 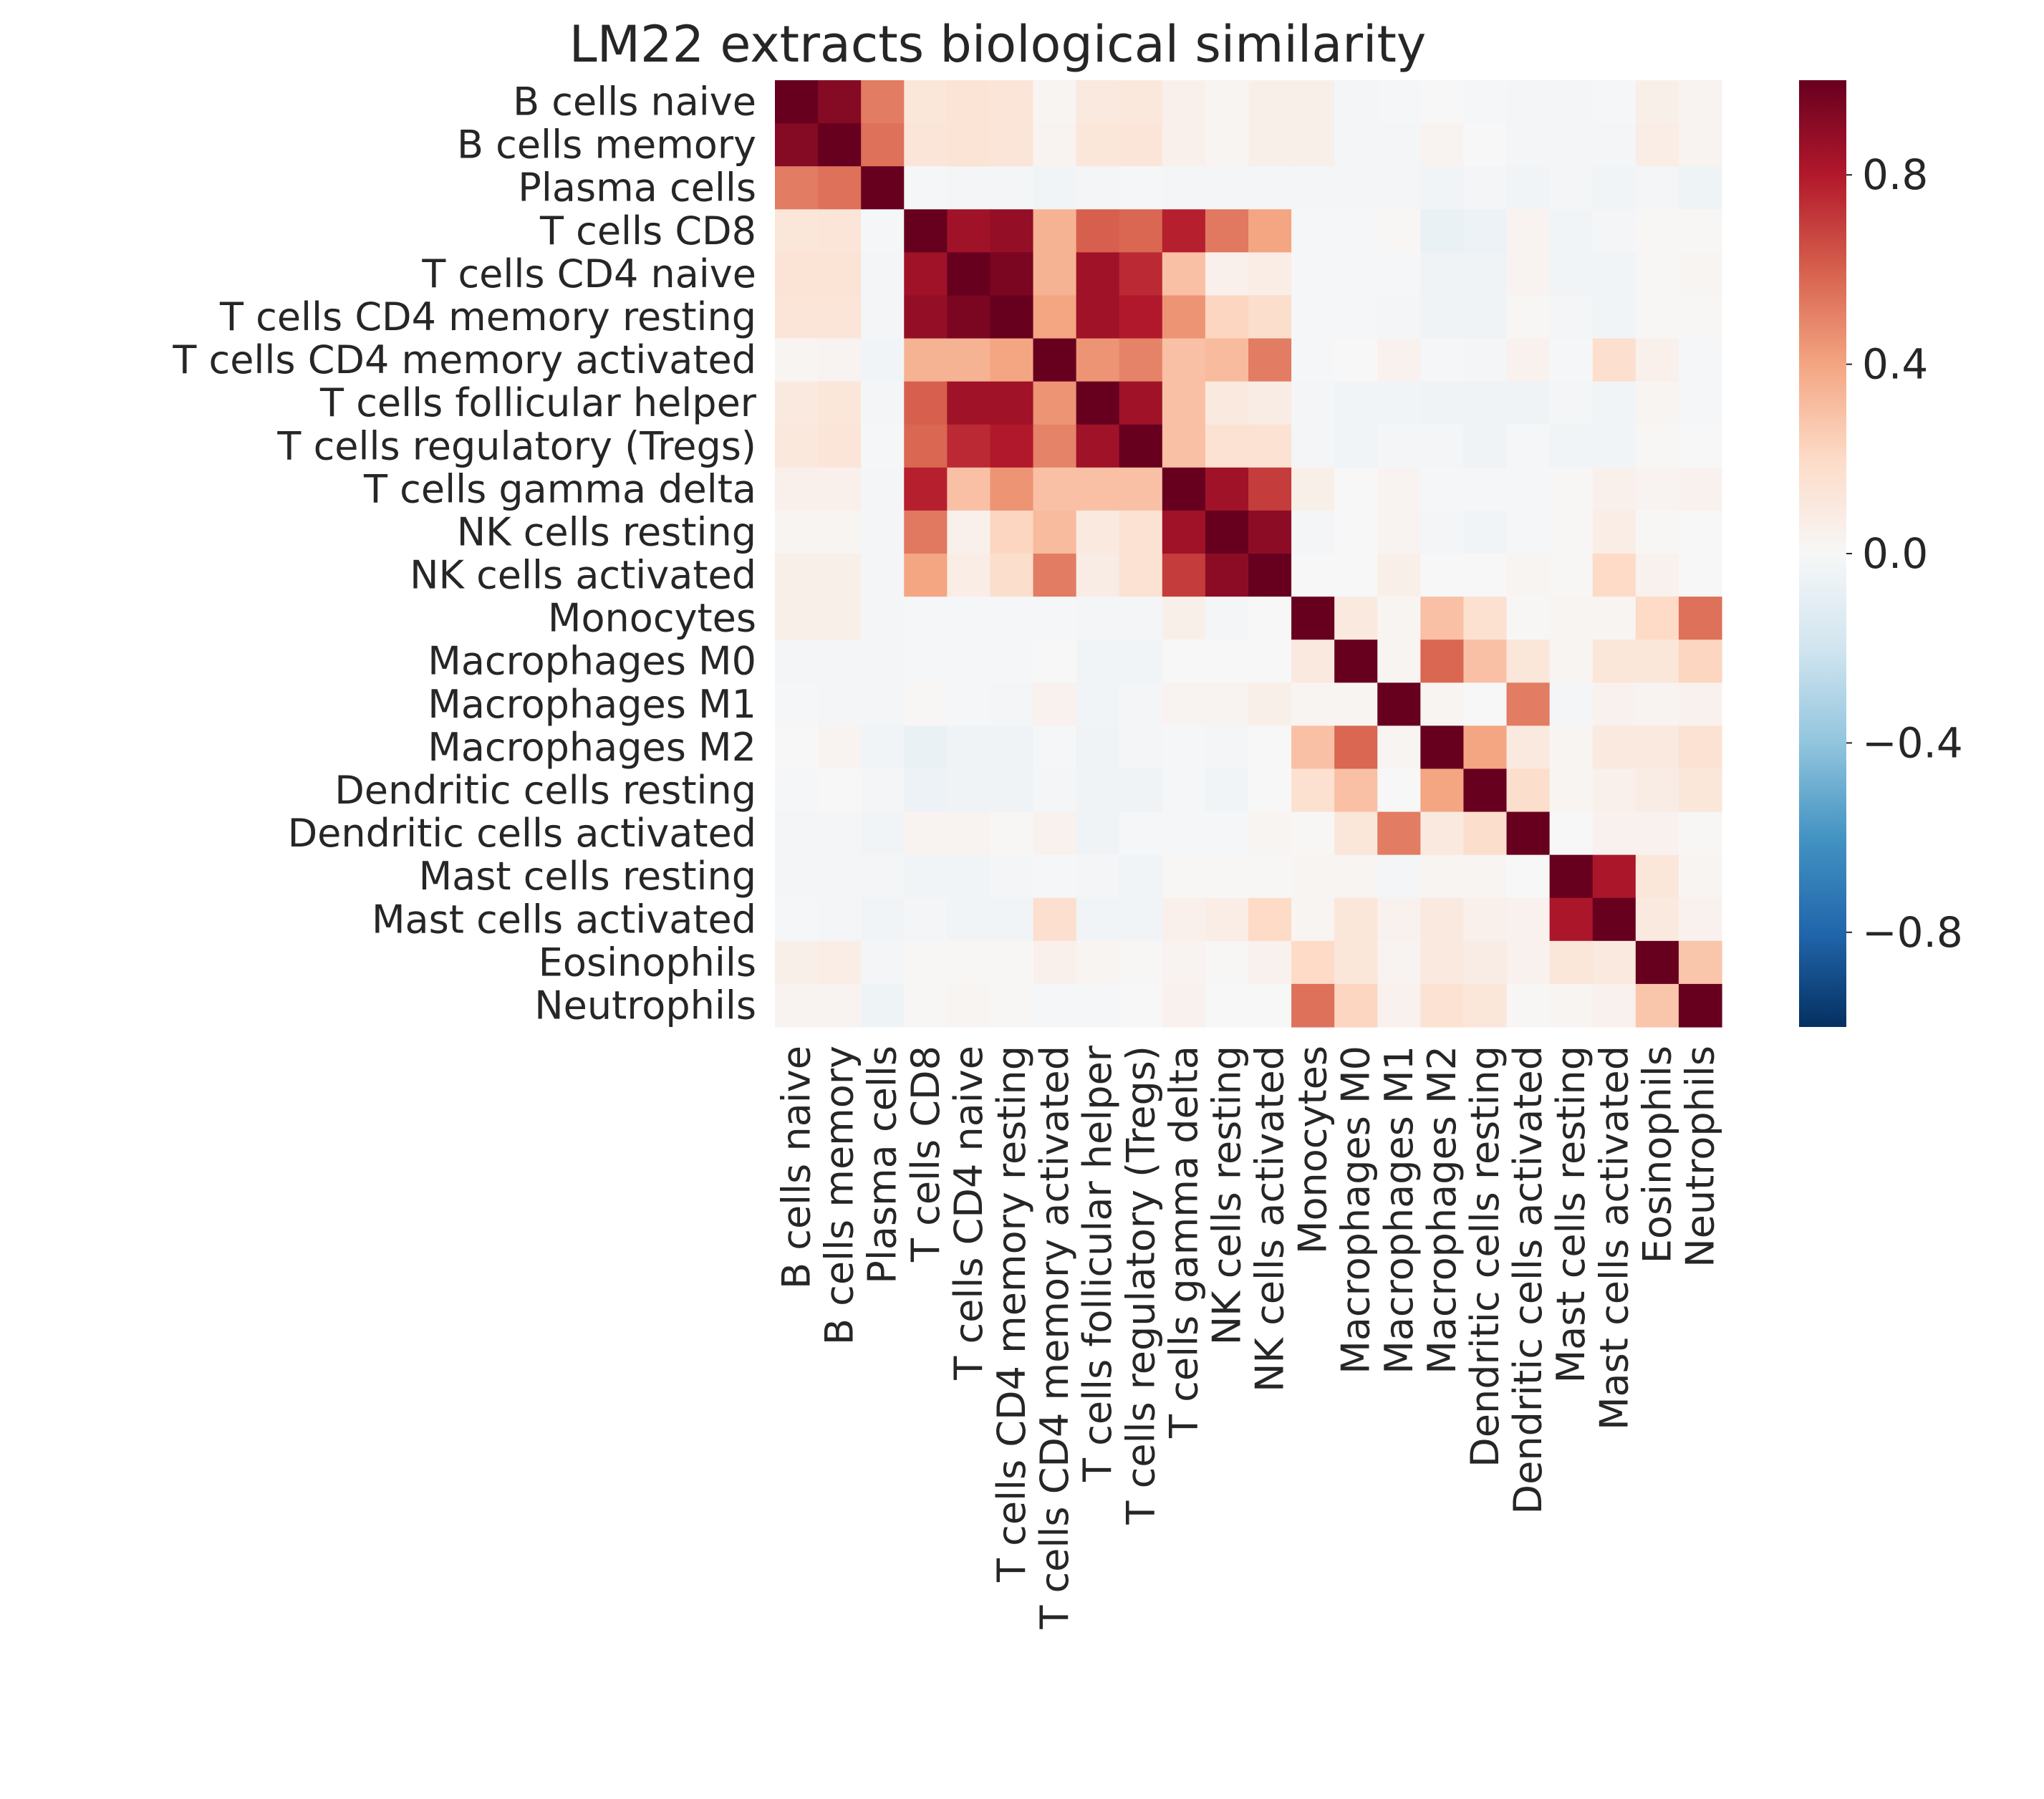 What do you see at coordinates (1055, 1338) in the screenshot?
I see `column-label: T cells CD4 memory activated` at bounding box center [1055, 1338].